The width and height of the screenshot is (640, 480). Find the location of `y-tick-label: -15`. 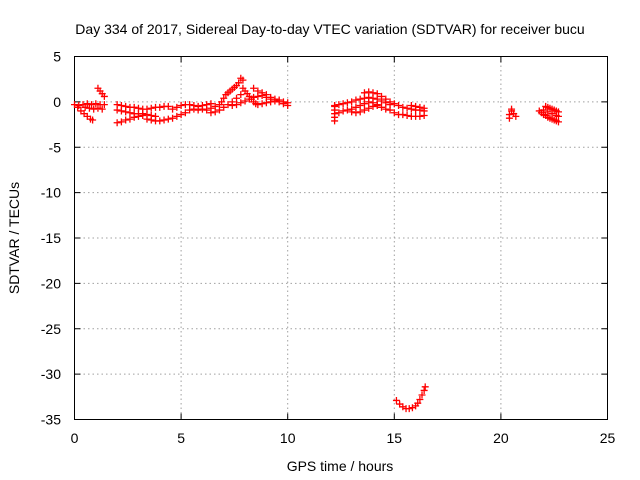

y-tick-label: -15 is located at coordinates (51, 238).